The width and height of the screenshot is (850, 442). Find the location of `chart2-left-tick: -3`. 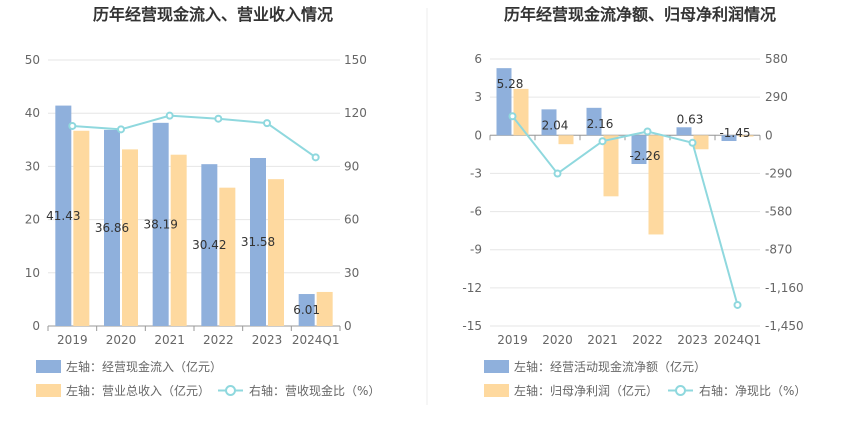

chart2-left-tick: -3 is located at coordinates (476, 173).